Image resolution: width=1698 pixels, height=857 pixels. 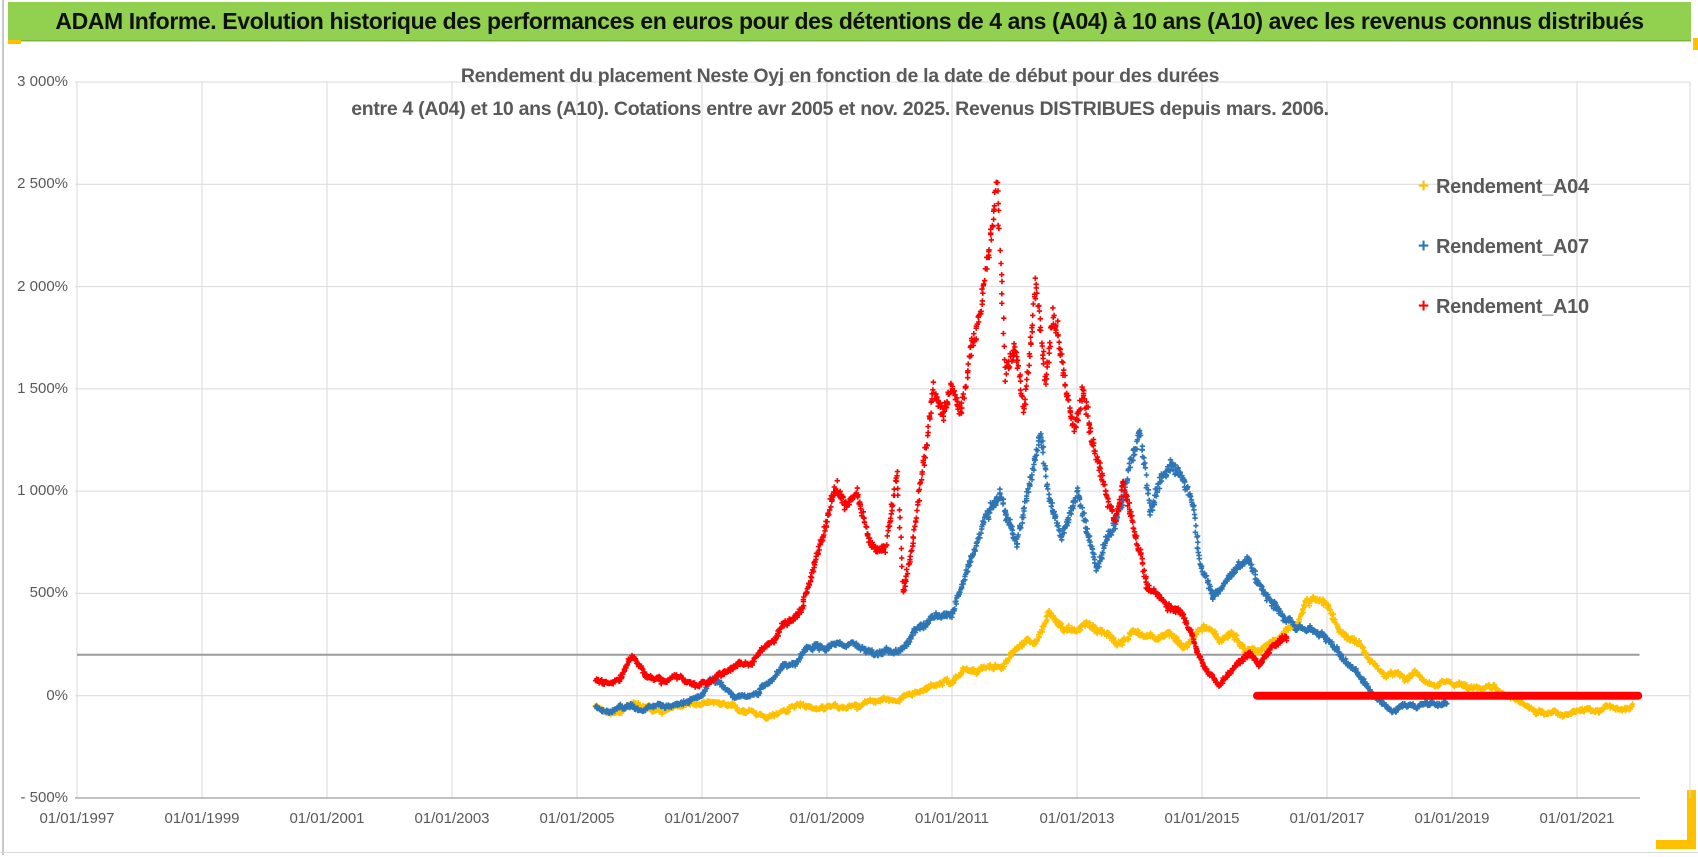 What do you see at coordinates (48, 593) in the screenshot?
I see `y-tick-label: 500%` at bounding box center [48, 593].